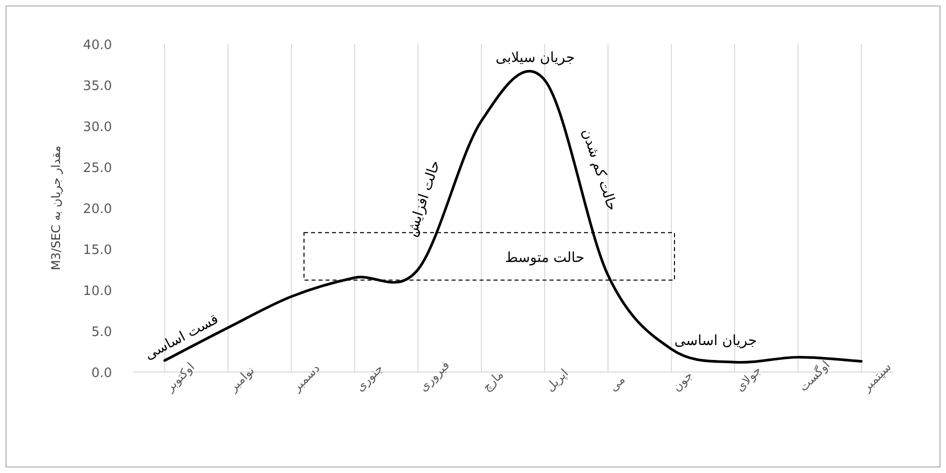 Image resolution: width=946 pixels, height=473 pixels. I want to click on x-tick-label: نوامبر, so click(242, 379).